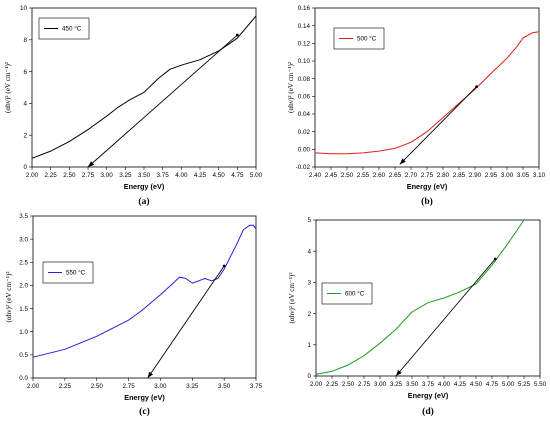 This screenshot has height=425, width=550. Describe the element at coordinates (304, 44) in the screenshot. I see `y-tick-label: 0.12` at that location.